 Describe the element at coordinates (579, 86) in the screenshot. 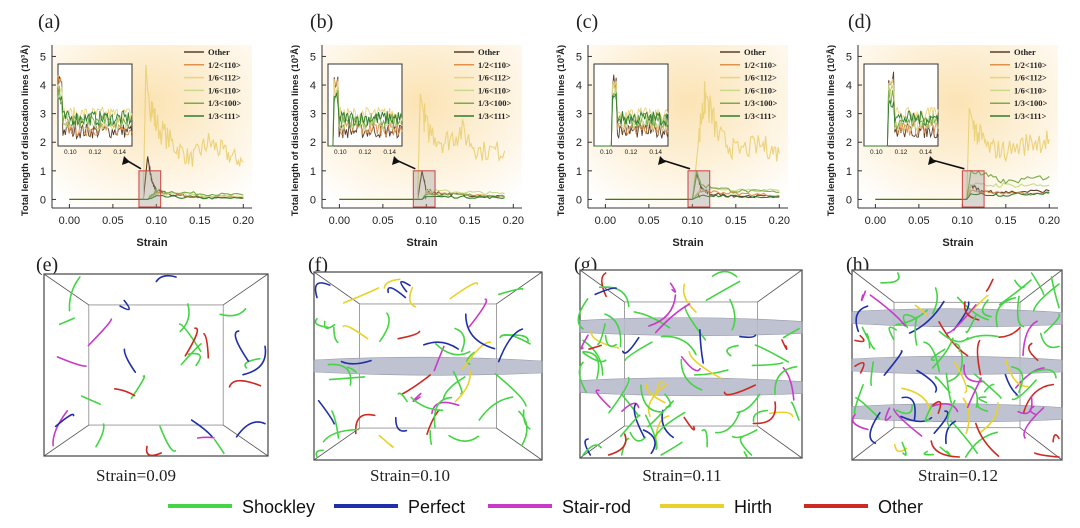

I see `y-tick-label: 4` at that location.